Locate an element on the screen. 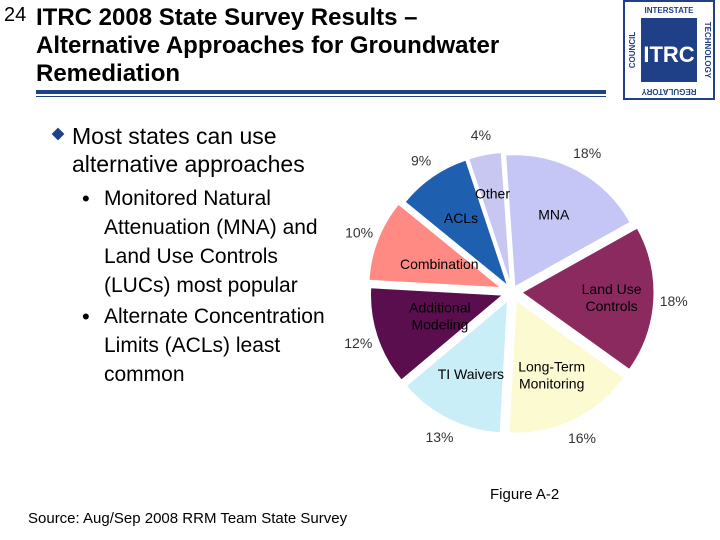  bullet-line: Alternate Concentration is located at coordinates (214, 316).